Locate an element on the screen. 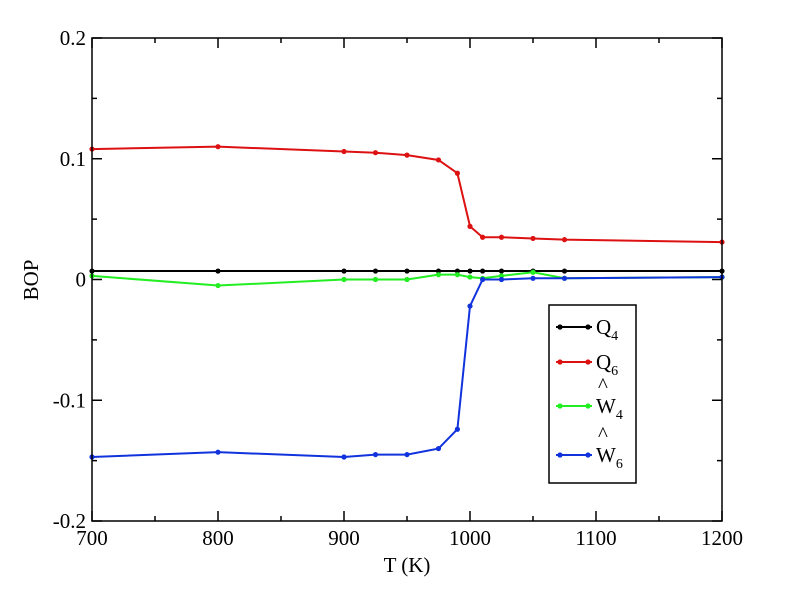  y-tick-label-3: 0.1 is located at coordinates (73, 159).